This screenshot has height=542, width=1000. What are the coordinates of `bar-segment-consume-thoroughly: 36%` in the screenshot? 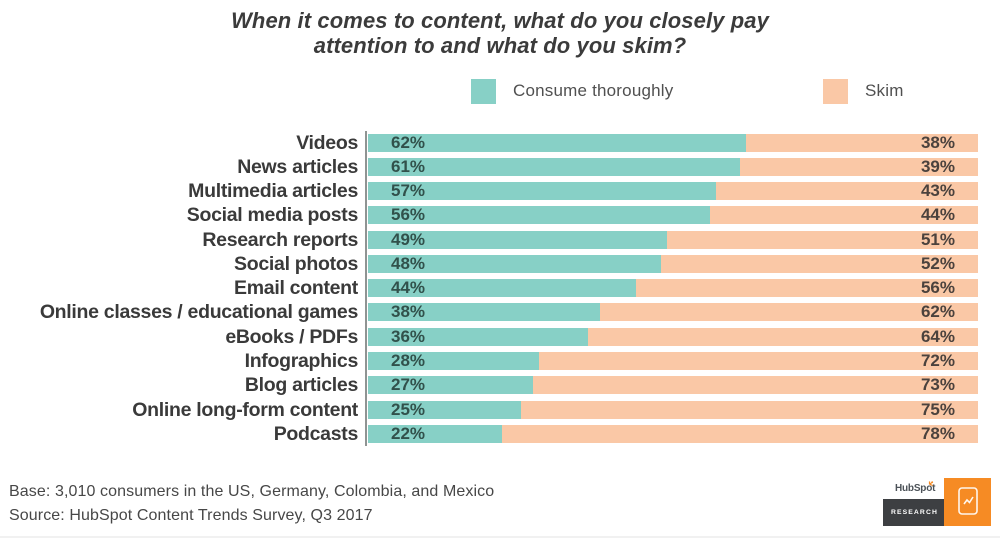 It's located at (478, 336).